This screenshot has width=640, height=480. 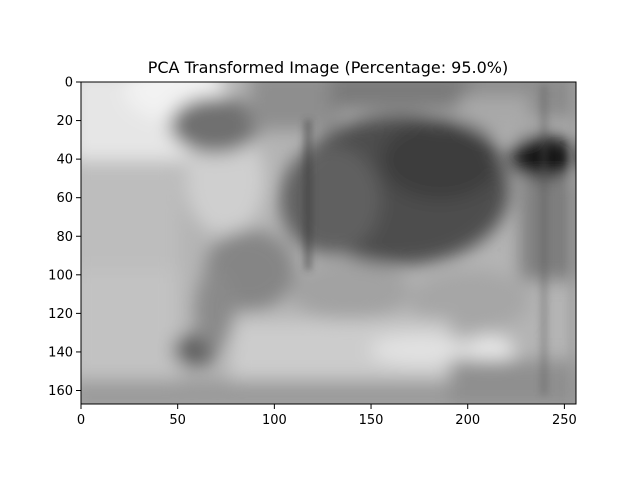 What do you see at coordinates (60, 314) in the screenshot?
I see `y-tick-label: 120` at bounding box center [60, 314].